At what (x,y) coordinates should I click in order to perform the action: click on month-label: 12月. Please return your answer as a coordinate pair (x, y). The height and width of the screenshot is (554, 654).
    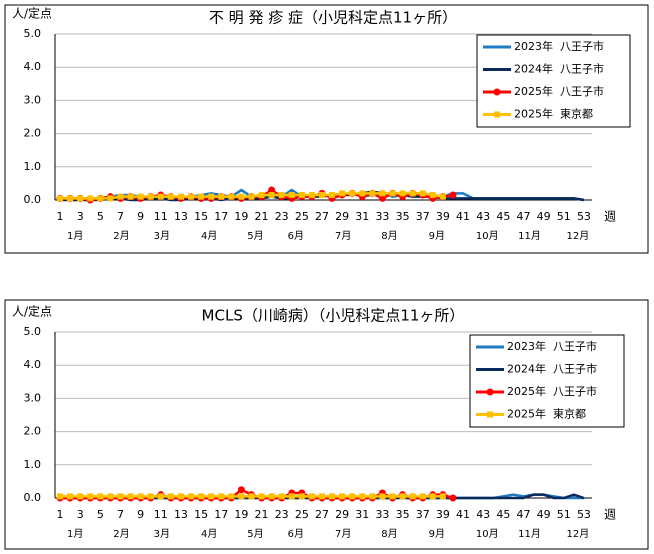
    Looking at the image, I should click on (578, 534).